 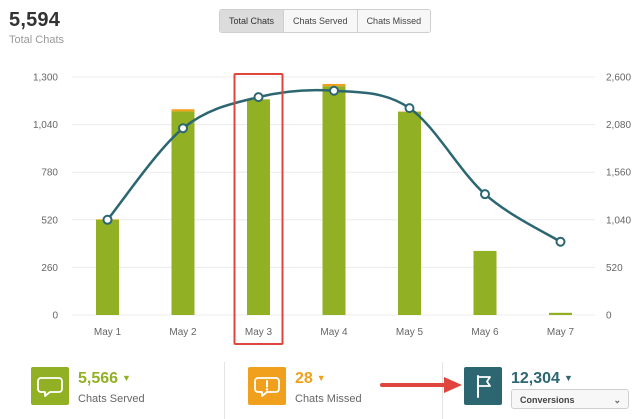 I want to click on chats-missed-label: Chats Missed, so click(x=328, y=399).